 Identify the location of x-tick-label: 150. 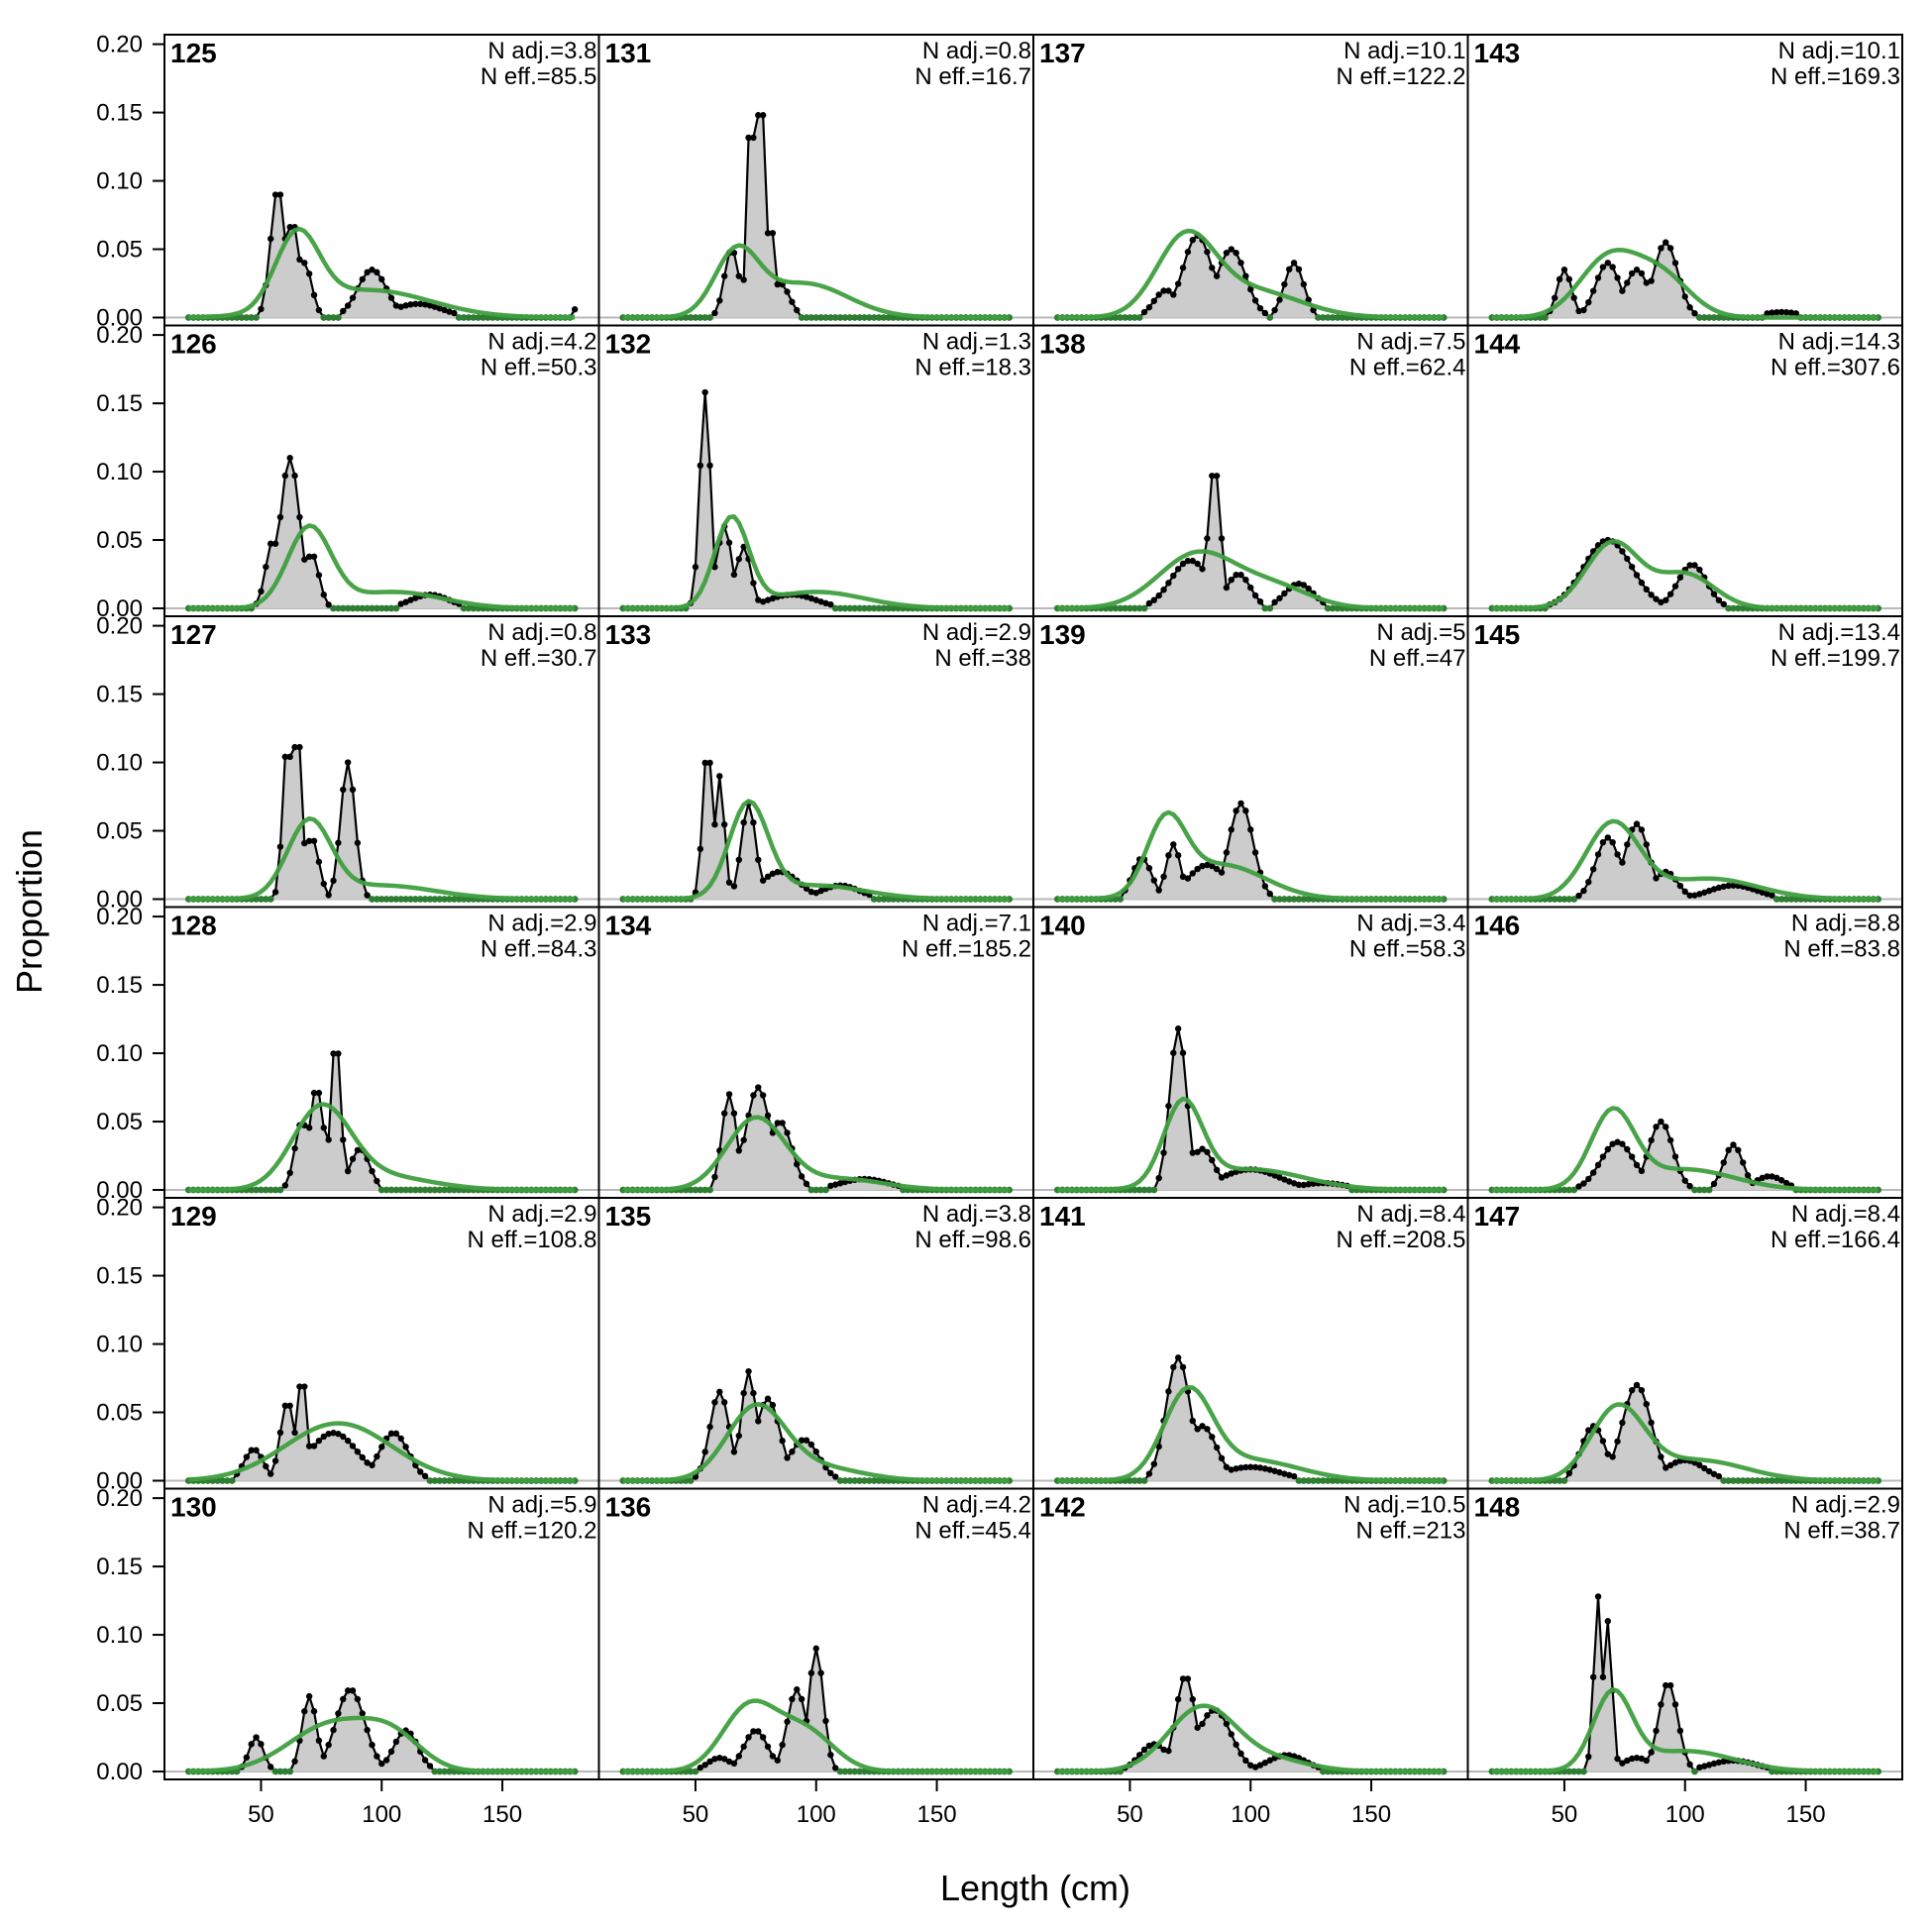
(1371, 1814).